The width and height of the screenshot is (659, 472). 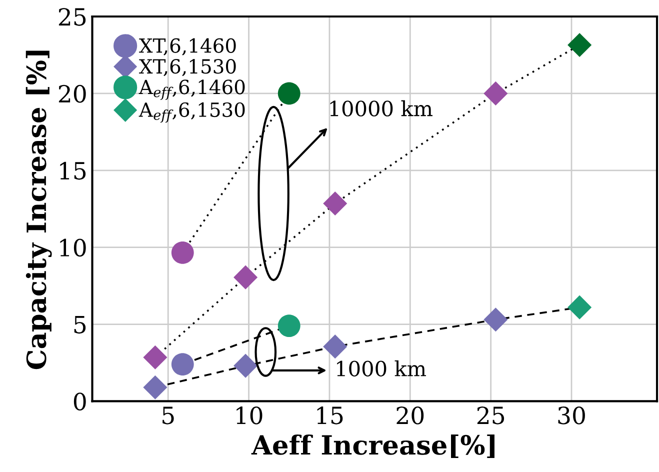 I want to click on y-tick-label: 5, so click(x=80, y=325).